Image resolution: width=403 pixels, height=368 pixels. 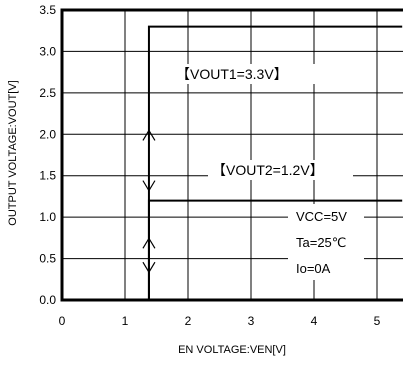 I want to click on x-tick-label: 2, so click(x=188, y=321).